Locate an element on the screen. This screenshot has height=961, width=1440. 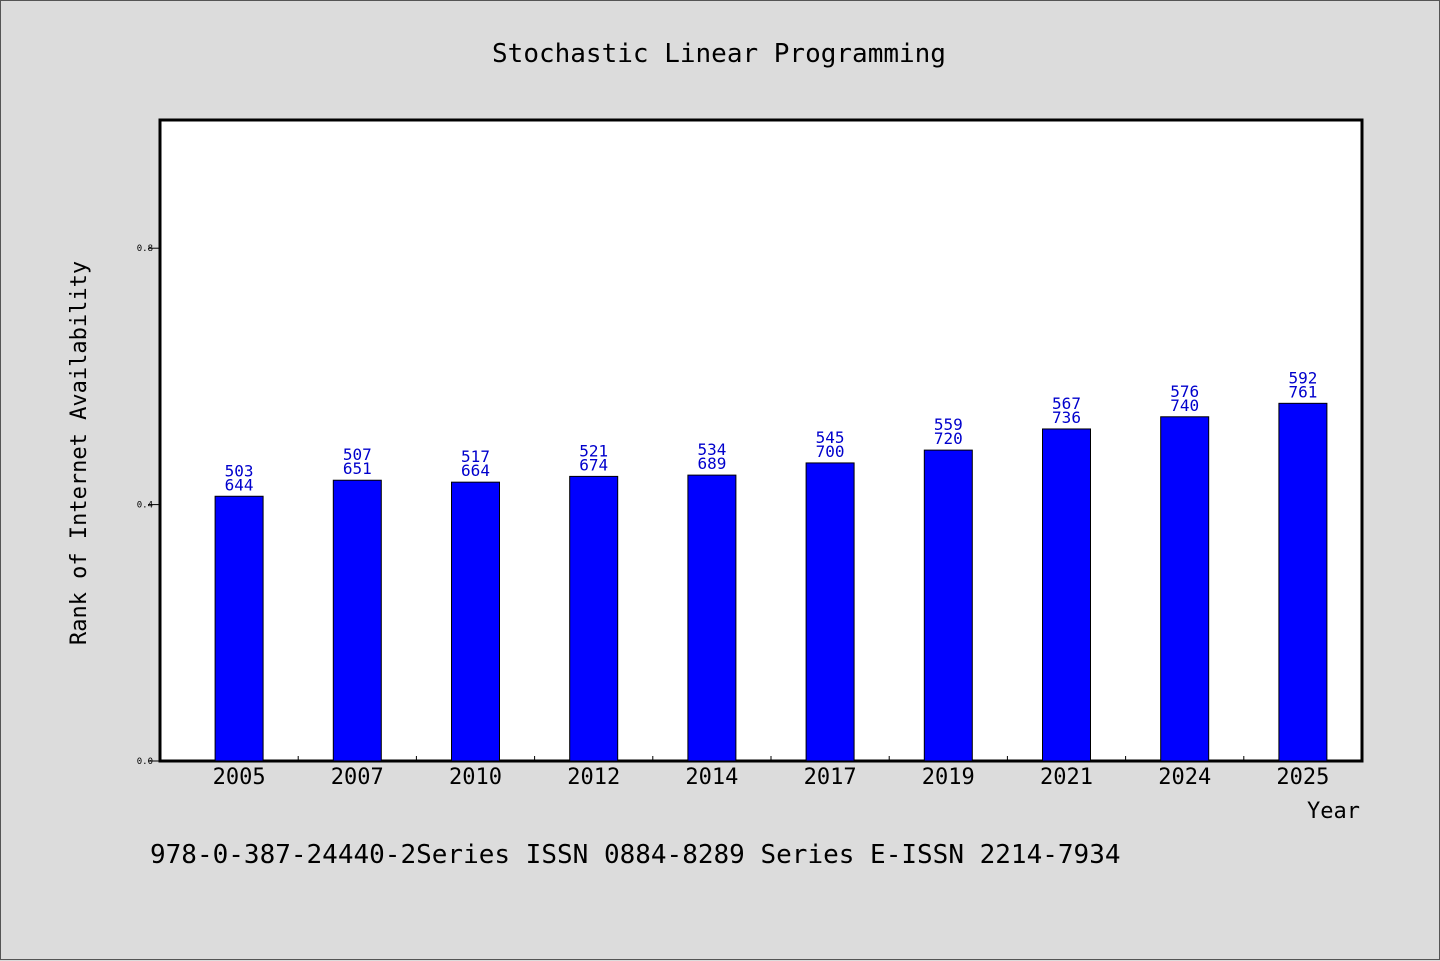
bar-label-top: 559 is located at coordinates (948, 424).